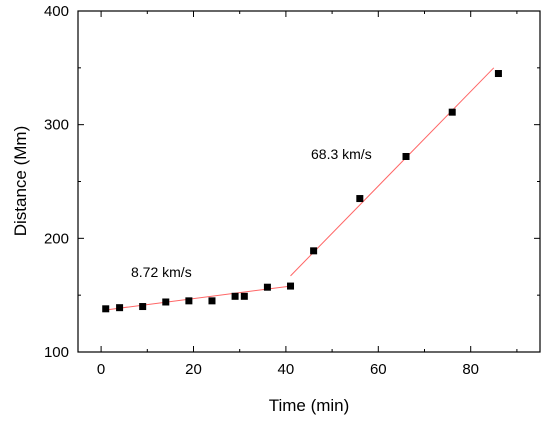 Image resolution: width=550 pixels, height=425 pixels. I want to click on y-tick-label: 300, so click(56, 125).